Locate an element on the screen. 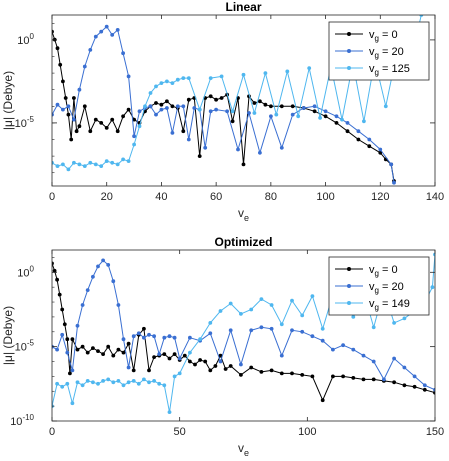 The height and width of the screenshot is (461, 449). x-tick-label: 0 is located at coordinates (52, 432).